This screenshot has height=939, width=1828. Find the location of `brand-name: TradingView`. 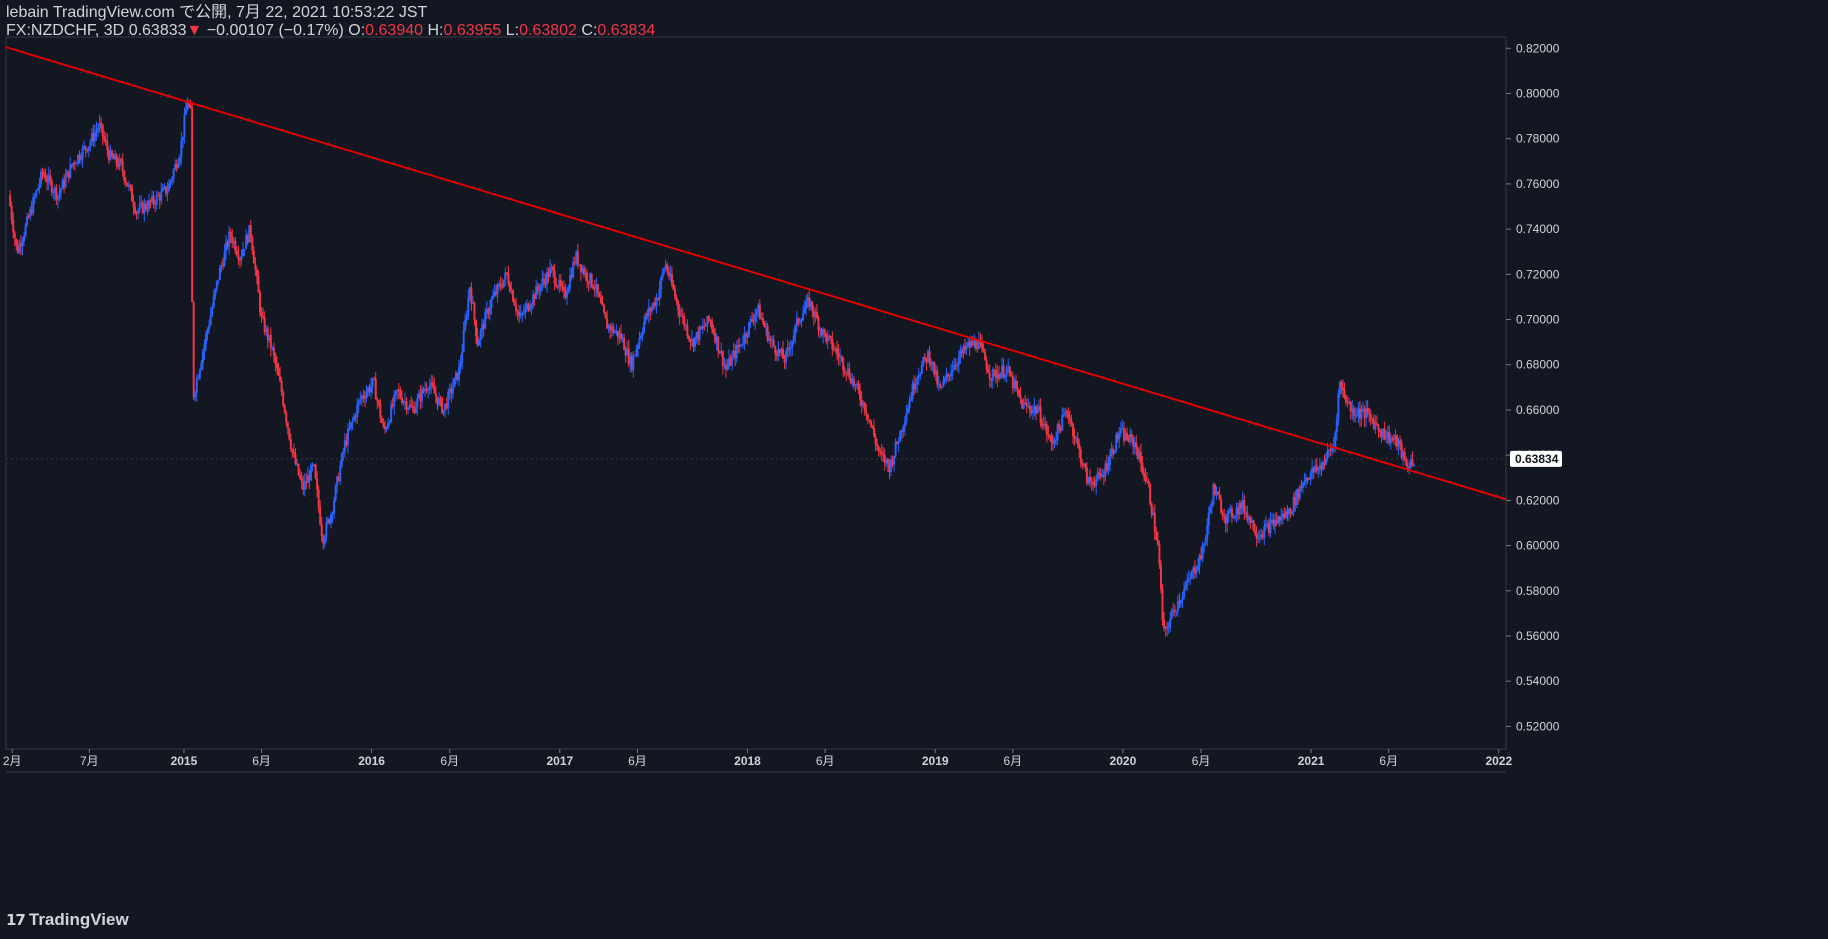

brand-name: TradingView is located at coordinates (78, 919).